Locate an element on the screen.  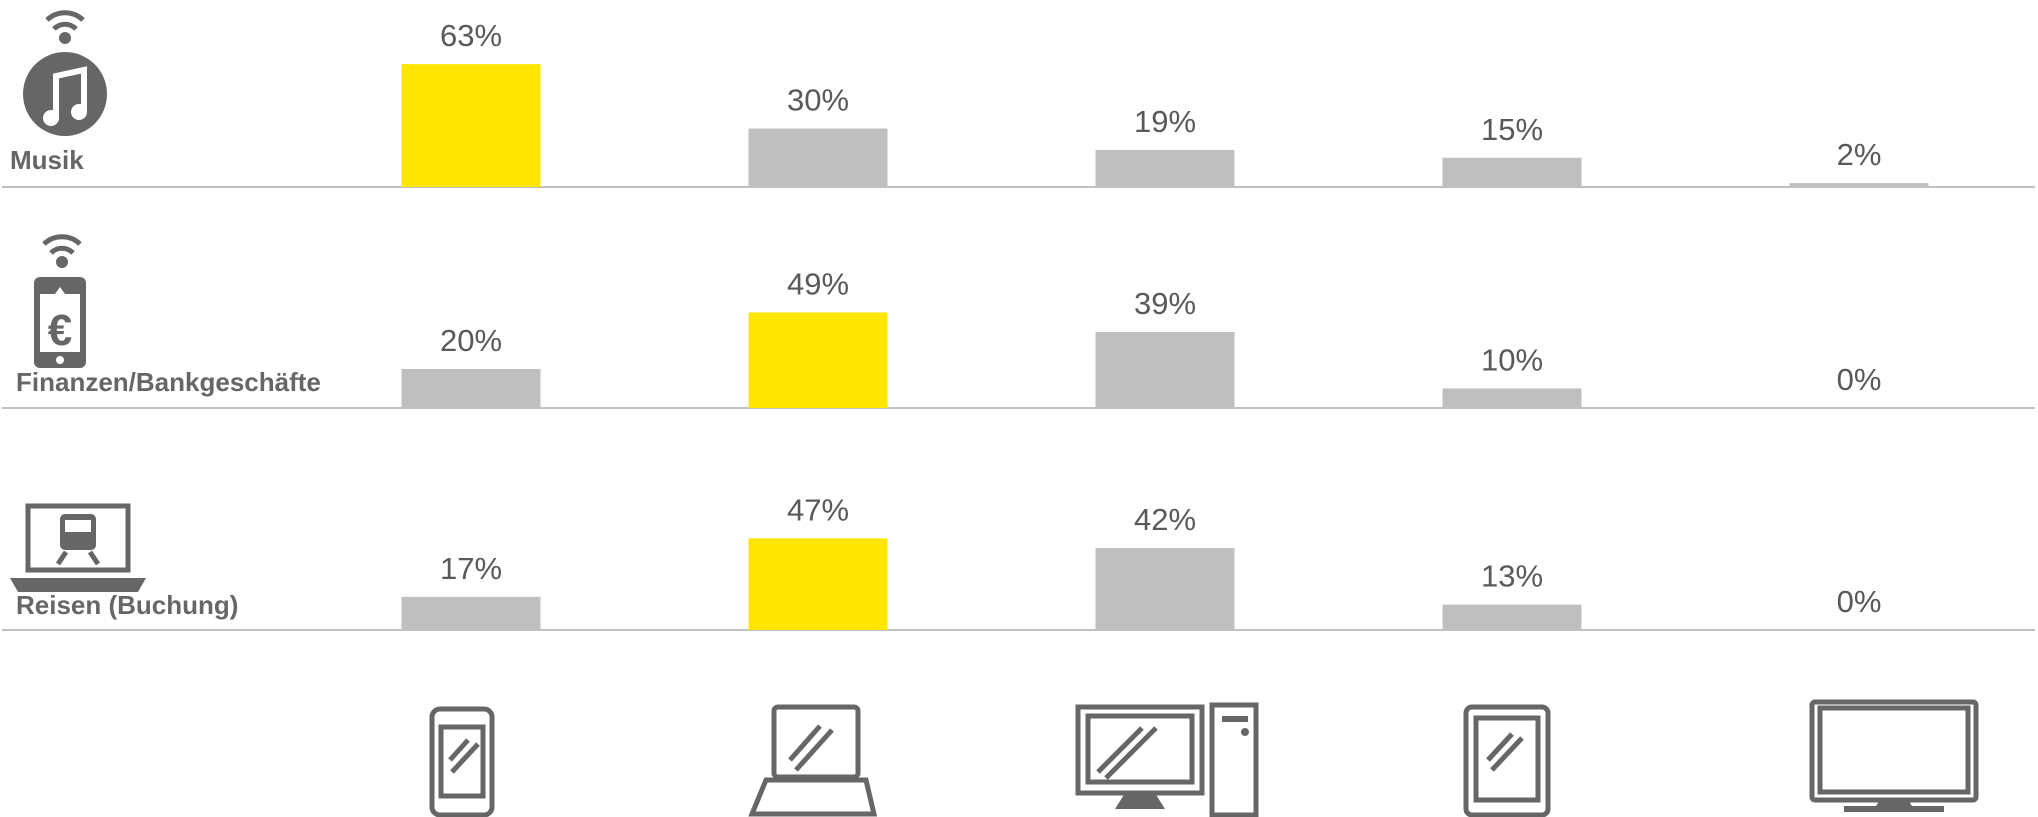
banking-icon: € is located at coordinates (60, 301).